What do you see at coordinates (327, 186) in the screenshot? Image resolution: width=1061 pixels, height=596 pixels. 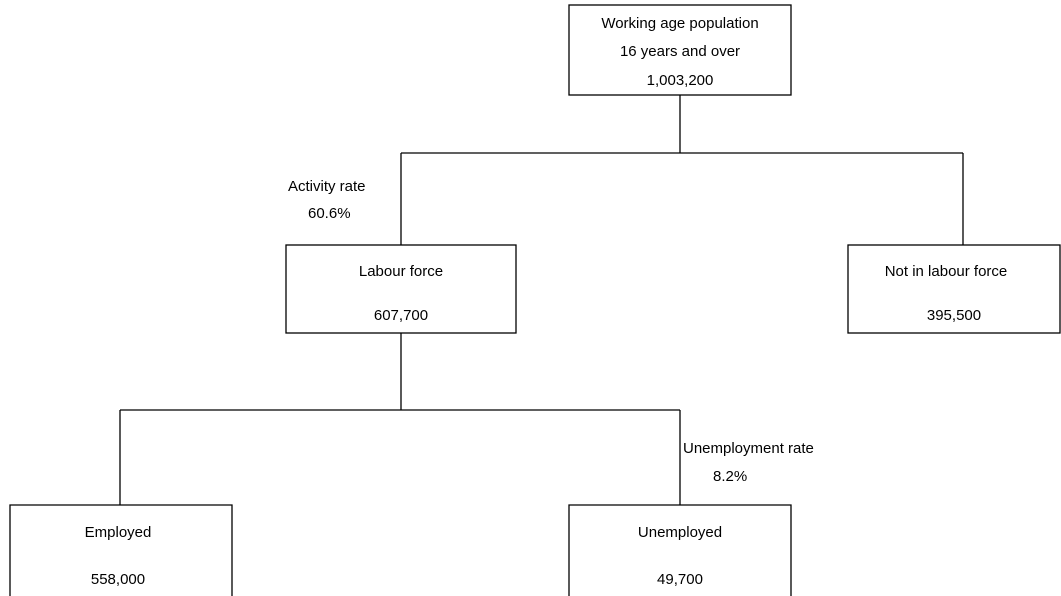 I see `rate-label: Activity rate` at bounding box center [327, 186].